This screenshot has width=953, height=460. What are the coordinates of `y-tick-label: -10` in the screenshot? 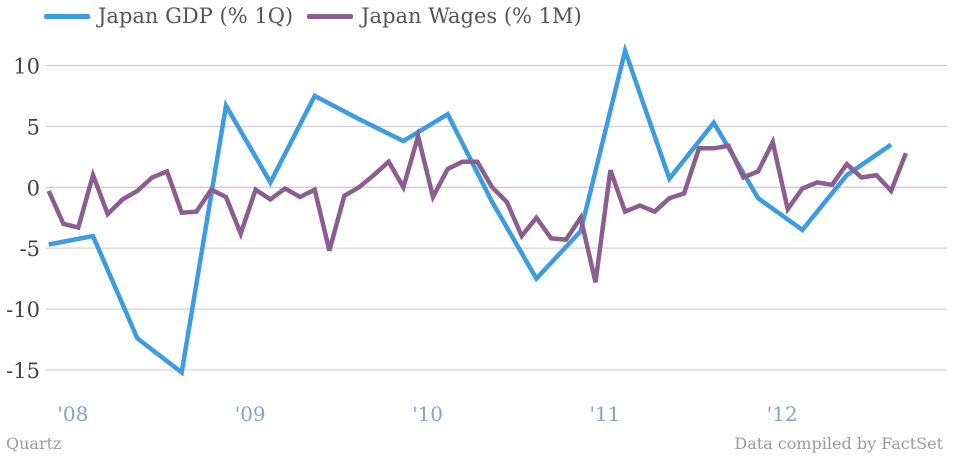 It's located at (23, 310).